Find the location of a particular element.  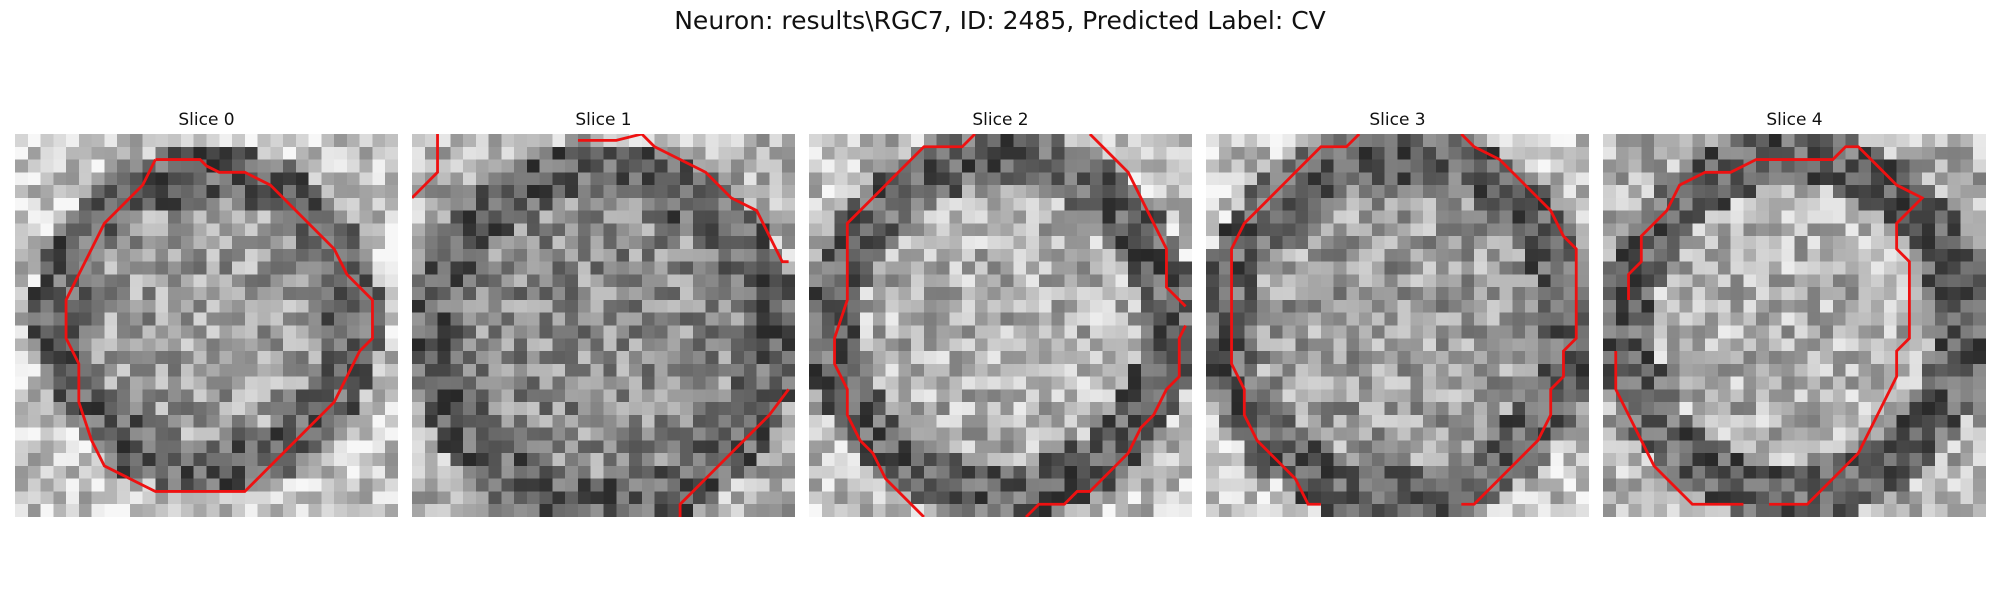

slice-panel-1: Slice 1 is located at coordinates (603, 312).